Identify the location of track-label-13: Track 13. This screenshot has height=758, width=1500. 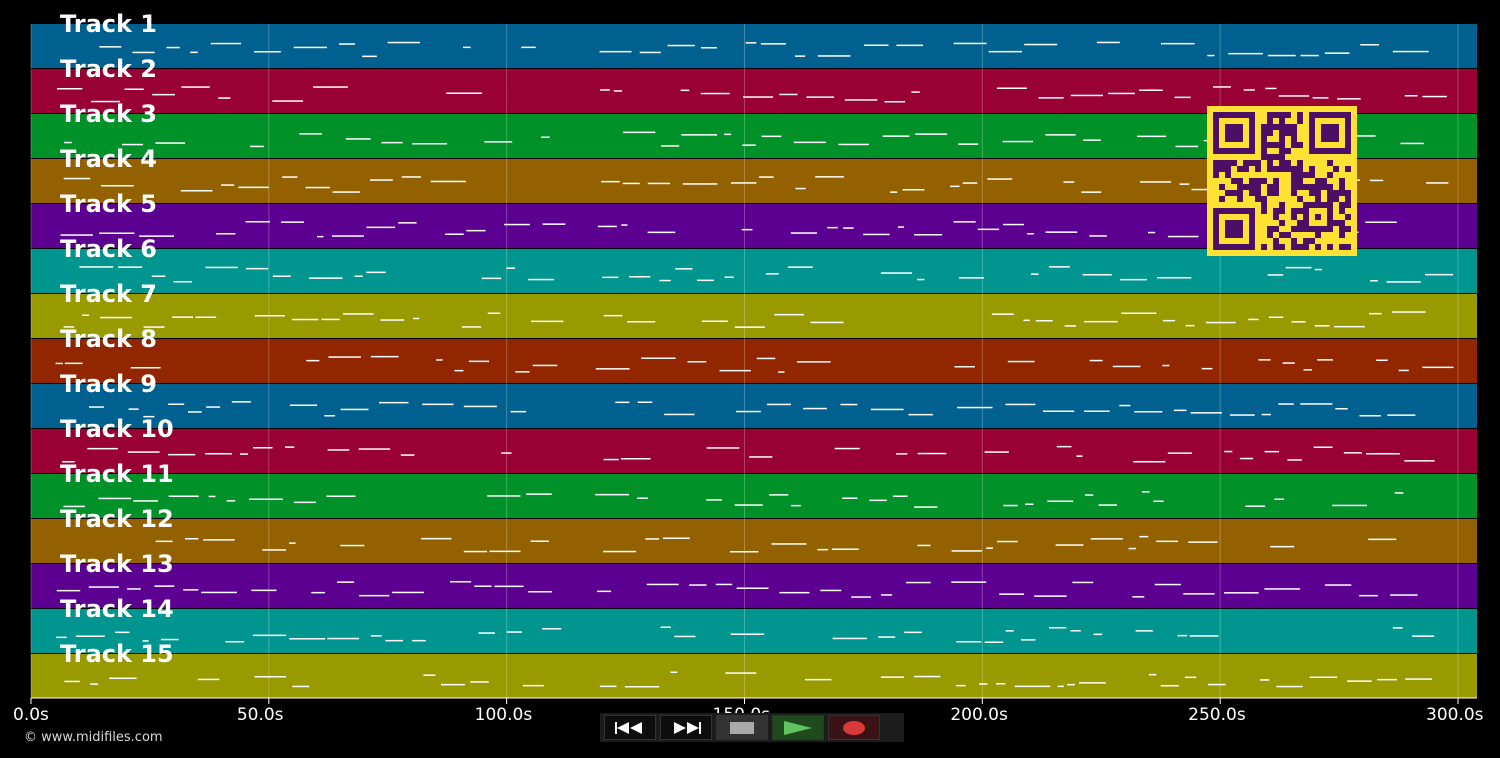
(117, 564).